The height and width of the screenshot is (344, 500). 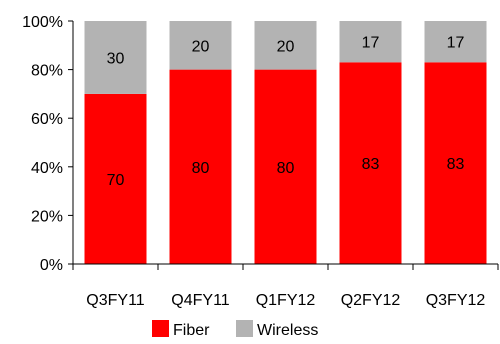 I want to click on x-tick-label: Q2FY12, so click(x=371, y=300).